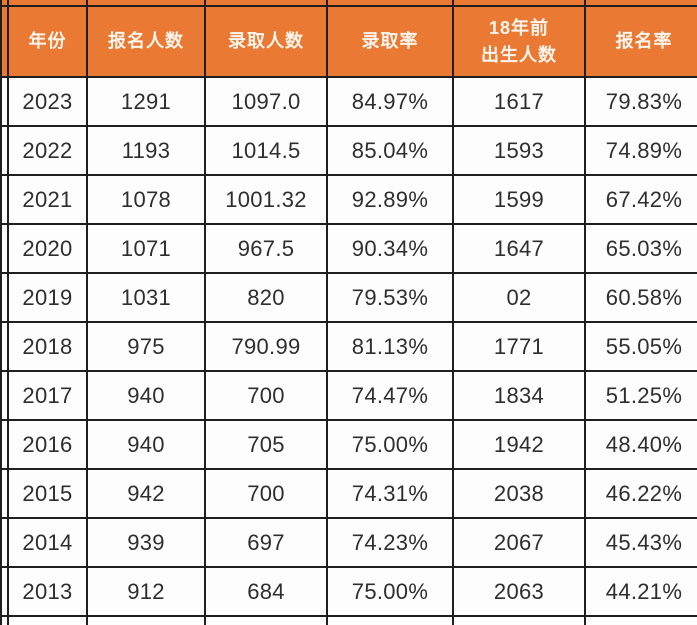 The image size is (697, 625). Describe the element at coordinates (266, 591) in the screenshot. I see `cell-admitted: 684` at that location.